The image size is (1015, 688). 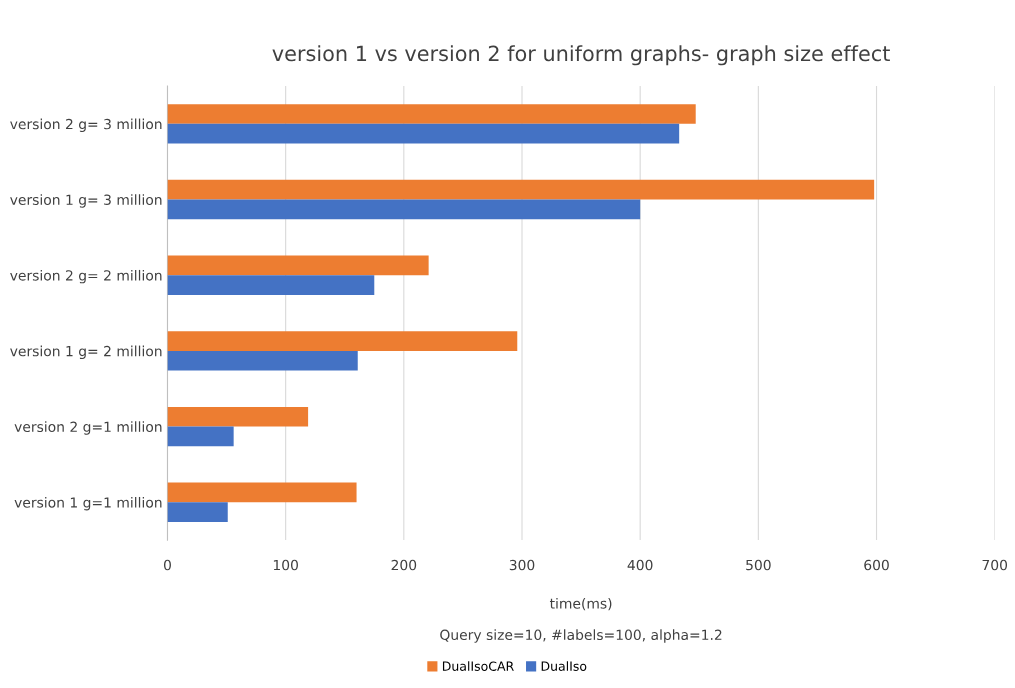 What do you see at coordinates (404, 565) in the screenshot?
I see `x-tick-label: 200` at bounding box center [404, 565].